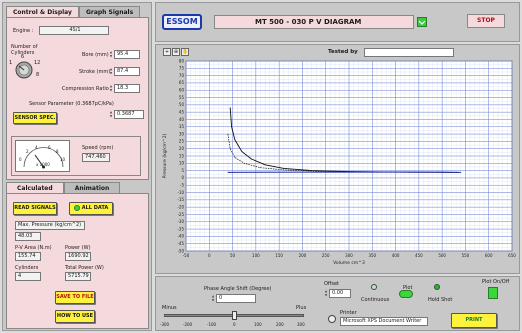 The height and width of the screenshot is (333, 522). Describe the element at coordinates (78, 256) in the screenshot. I see `power-value: 1690.92` at that location.